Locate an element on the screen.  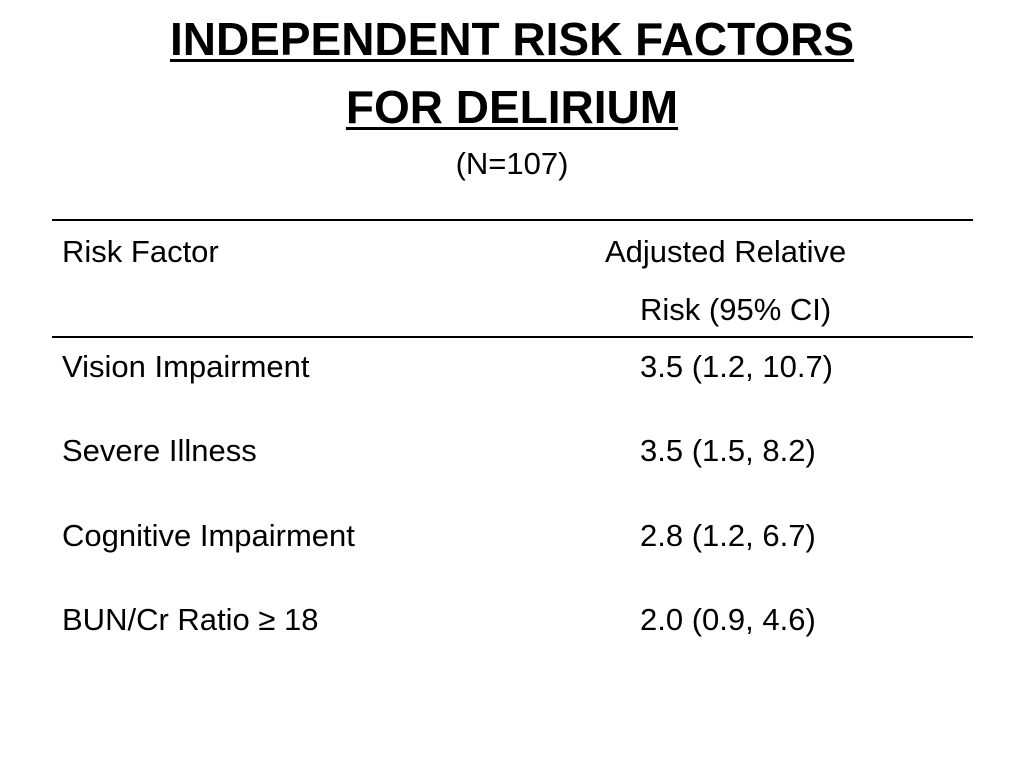
row-value: 2.8 (1.2, 6.7) is located at coordinates (728, 535).